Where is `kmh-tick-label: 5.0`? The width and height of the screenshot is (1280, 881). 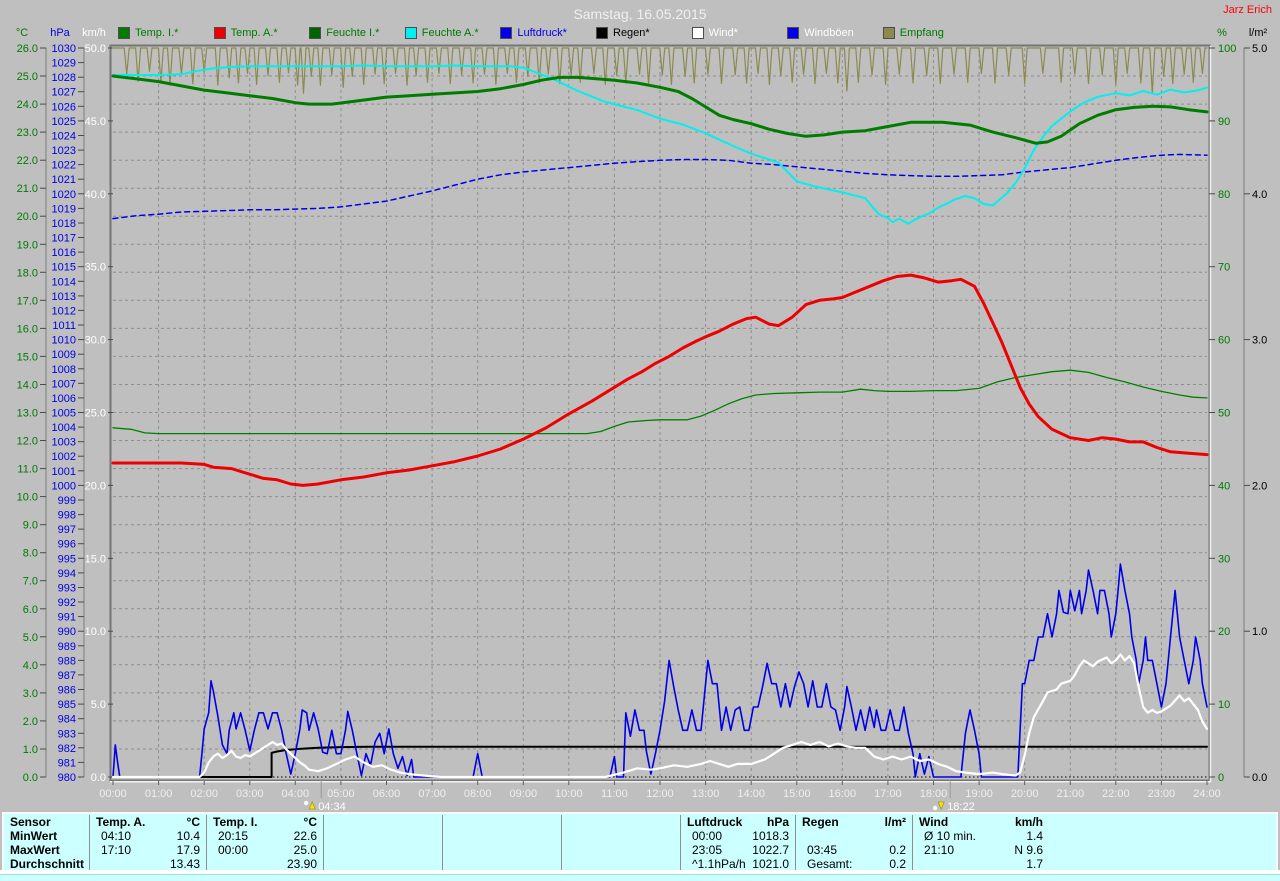
kmh-tick-label: 5.0 is located at coordinates (98, 705).